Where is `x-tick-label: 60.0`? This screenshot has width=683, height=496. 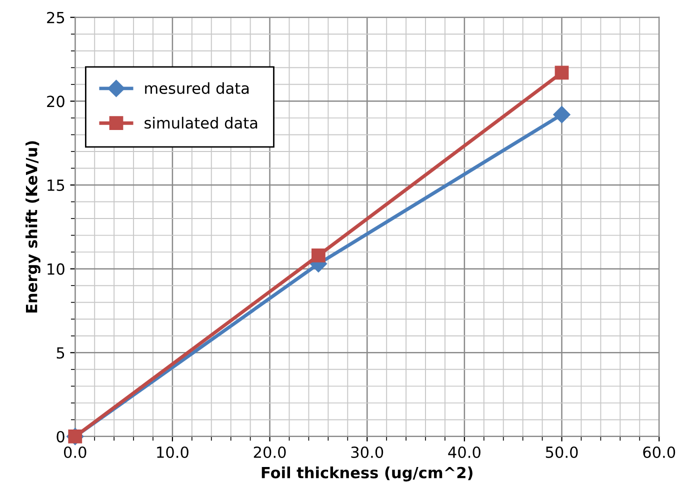 x-tick-label: 60.0 is located at coordinates (659, 452).